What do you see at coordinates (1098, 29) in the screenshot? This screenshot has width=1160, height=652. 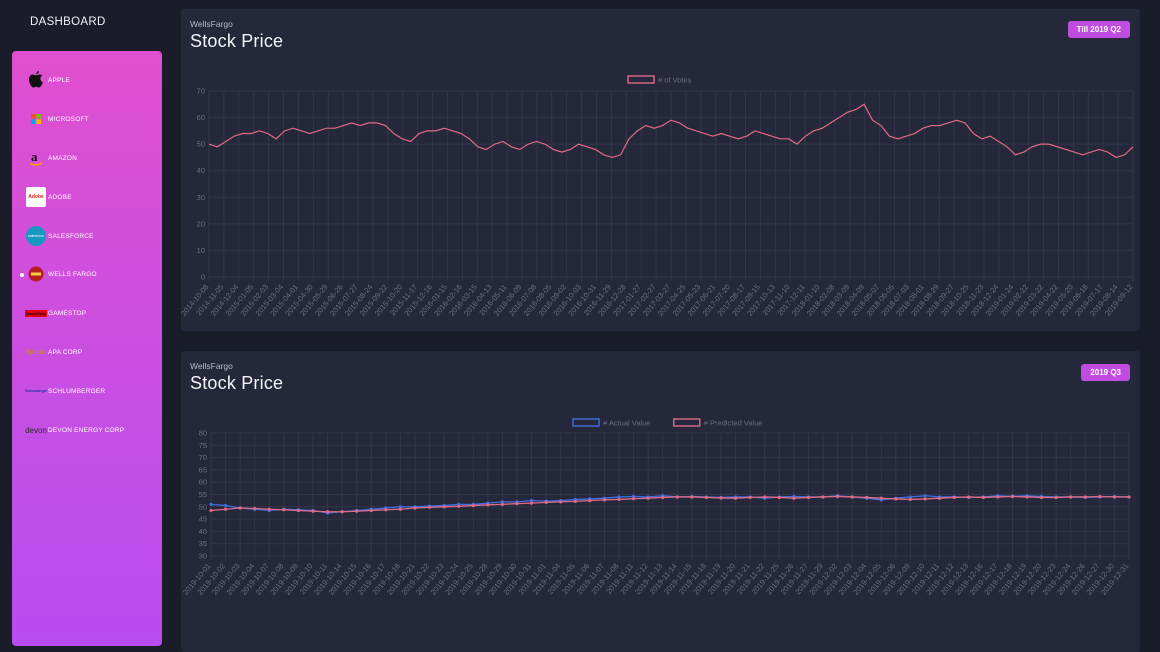 I see `period-badge-button: Till 2019 Q2` at bounding box center [1098, 29].